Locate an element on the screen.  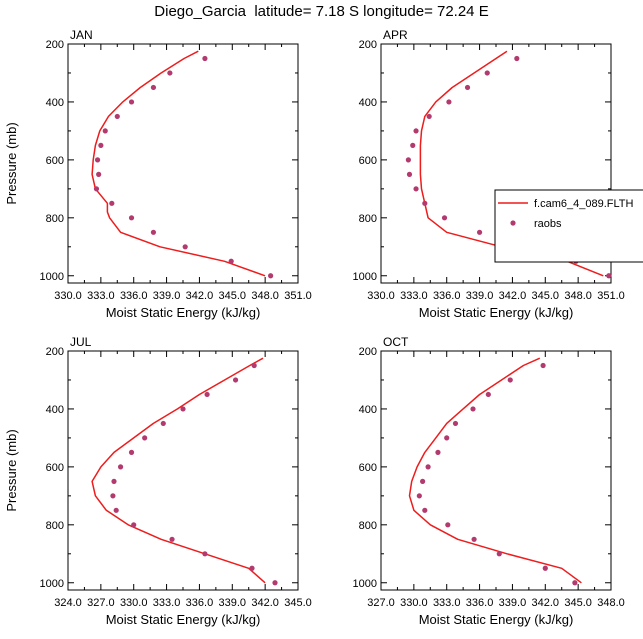
legend-model-label: f.cam6_4_089.FLTH is located at coordinates (584, 204).